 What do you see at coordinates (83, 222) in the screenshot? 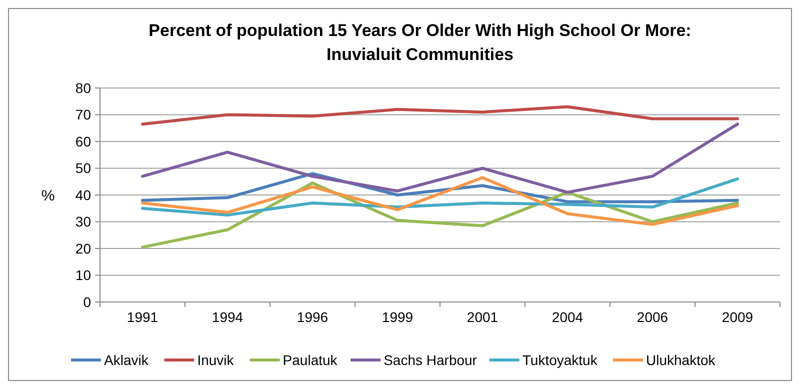
I see `y-tick-label: 30` at bounding box center [83, 222].